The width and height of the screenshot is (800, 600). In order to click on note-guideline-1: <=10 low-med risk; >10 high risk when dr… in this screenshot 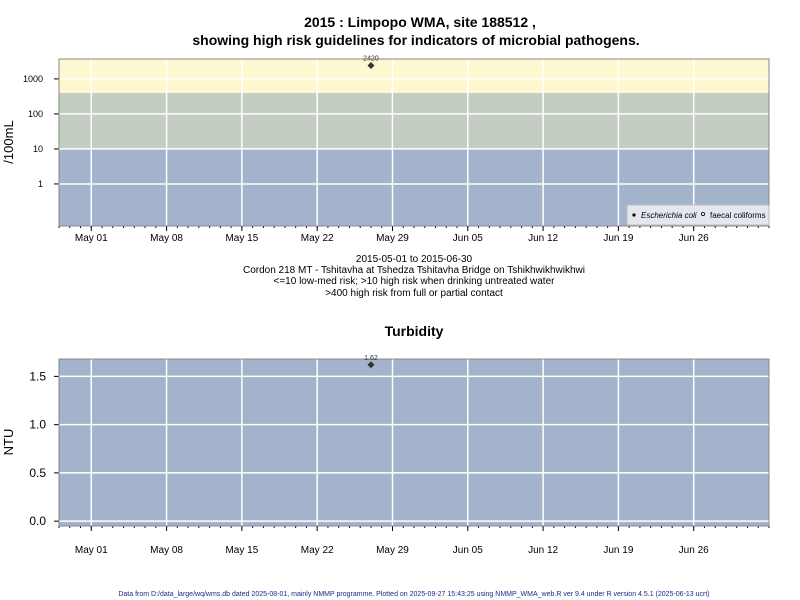, I will do `click(415, 281)`.